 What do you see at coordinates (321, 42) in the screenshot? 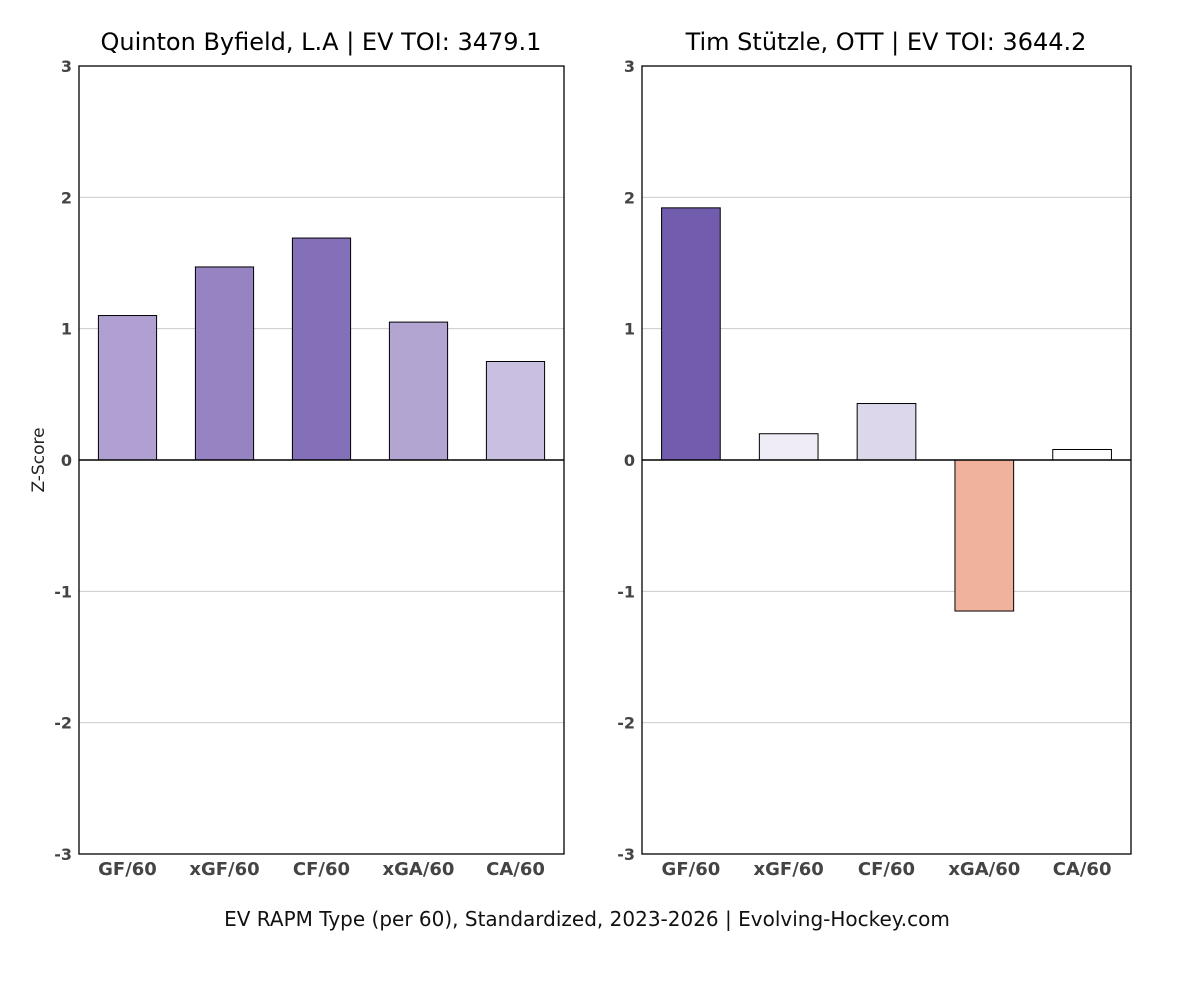
I see `chart-title: Quinton Byfield, L.A | EV TOI: 3479.1` at bounding box center [321, 42].